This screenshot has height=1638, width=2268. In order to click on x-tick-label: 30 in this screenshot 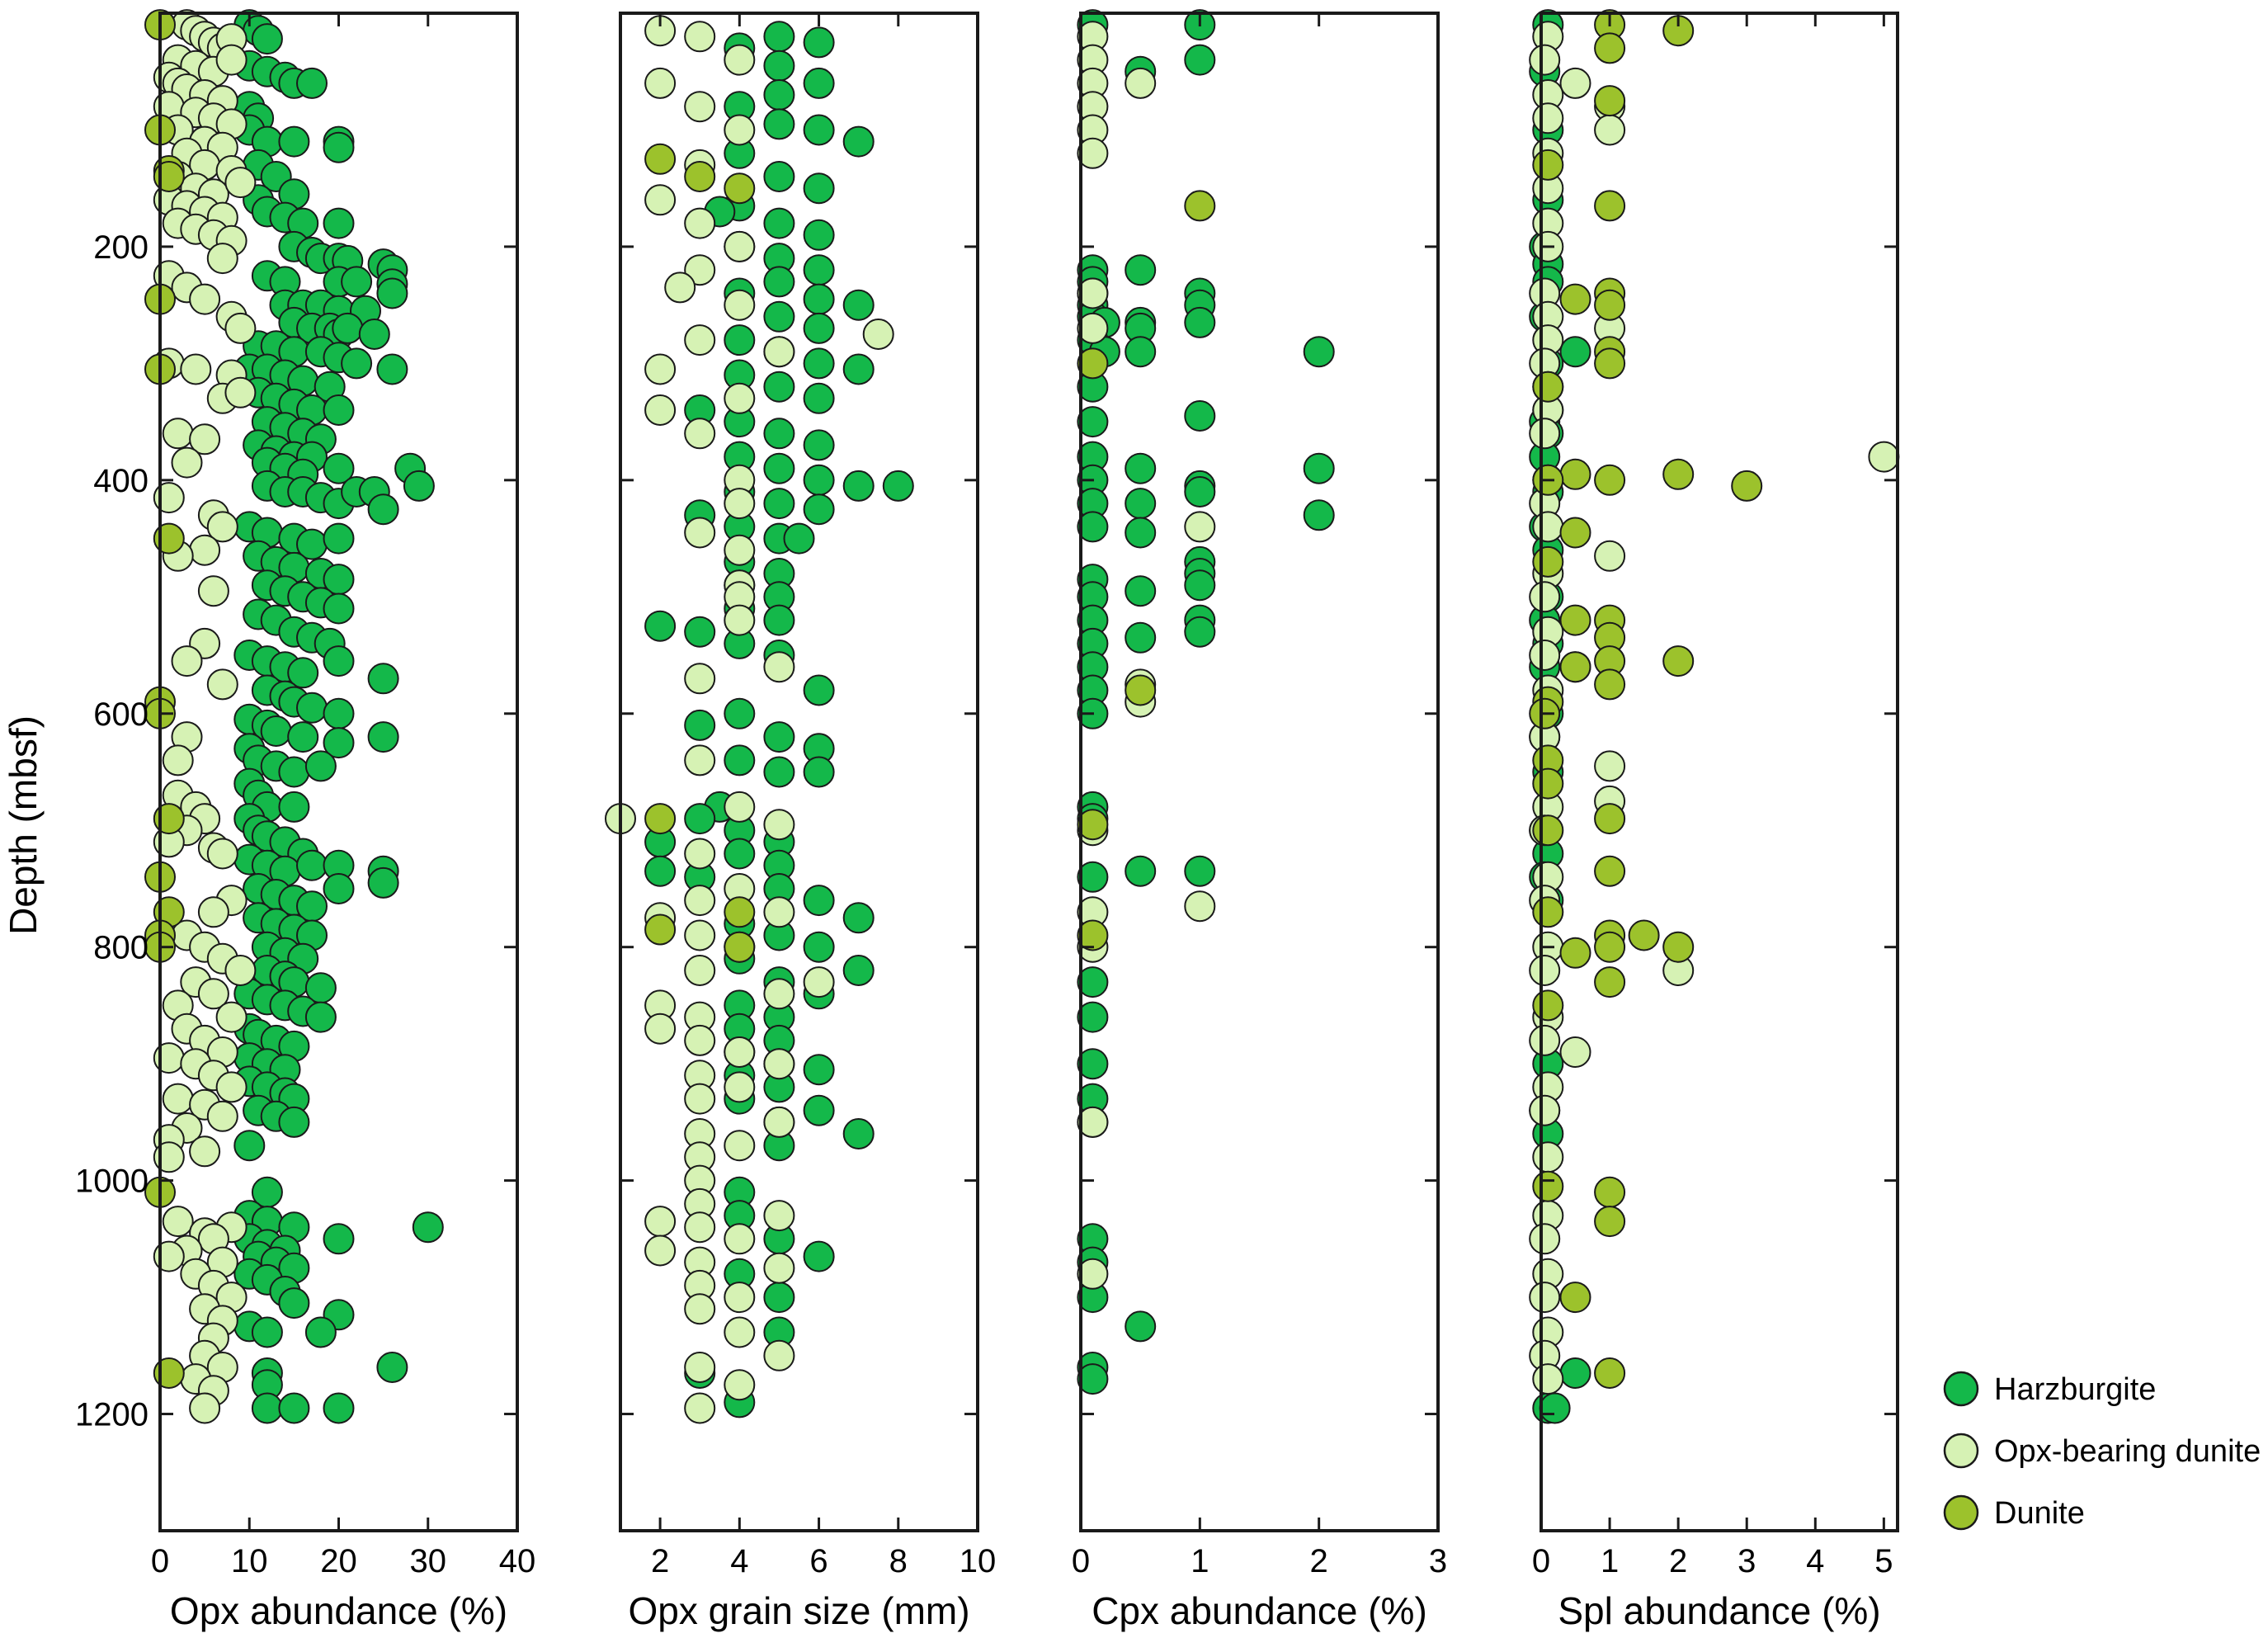, I will do `click(429, 1561)`.